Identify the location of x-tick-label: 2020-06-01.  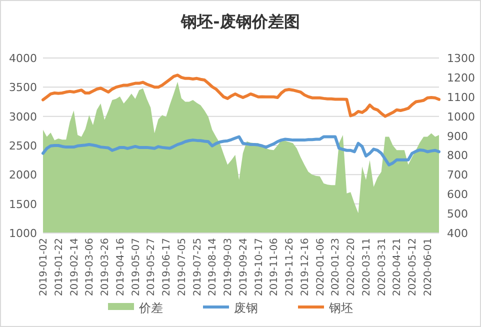
(428, 267).